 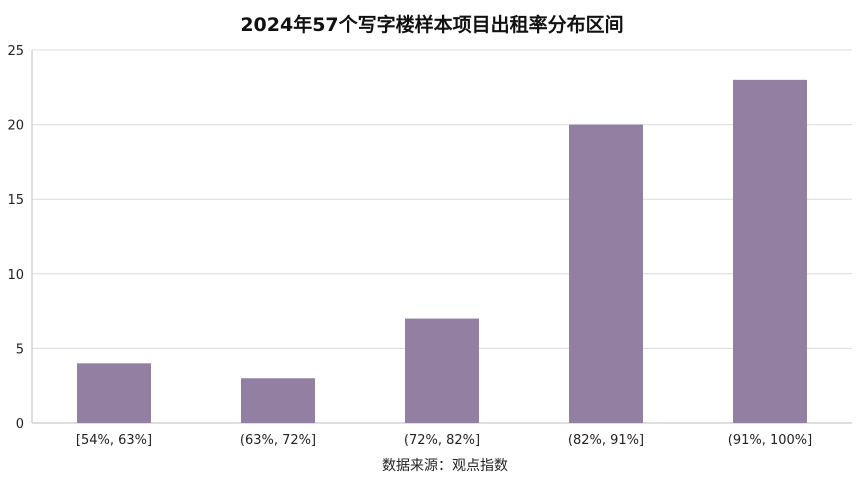 What do you see at coordinates (278, 440) in the screenshot?
I see `x-tick-label: (63%, 72%]` at bounding box center [278, 440].